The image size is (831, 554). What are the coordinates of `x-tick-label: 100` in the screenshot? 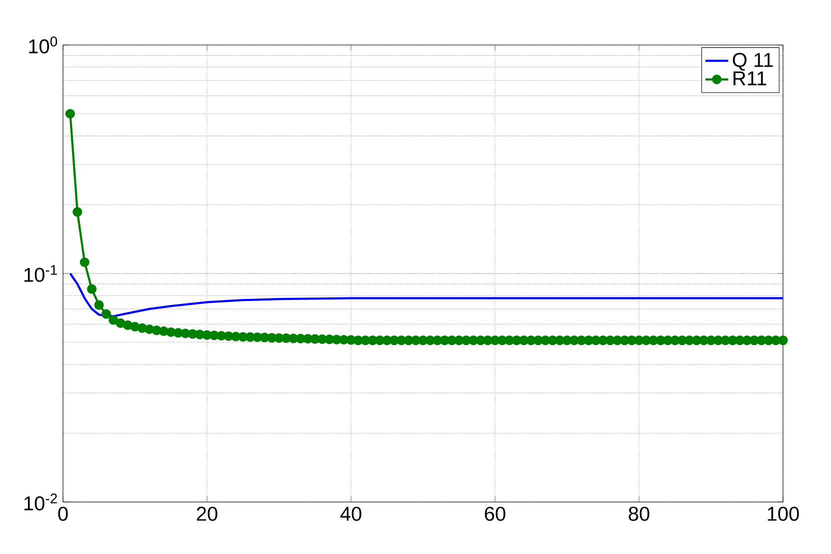 It's located at (783, 513).